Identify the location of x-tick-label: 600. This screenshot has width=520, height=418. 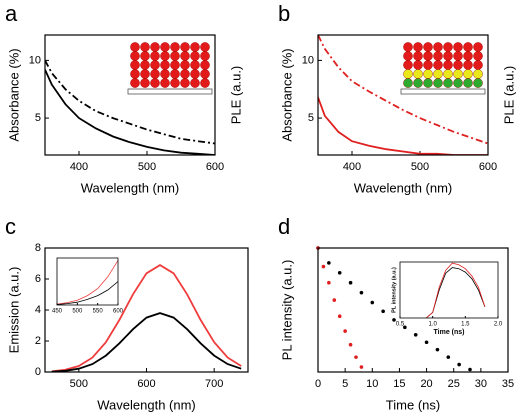
(488, 167).